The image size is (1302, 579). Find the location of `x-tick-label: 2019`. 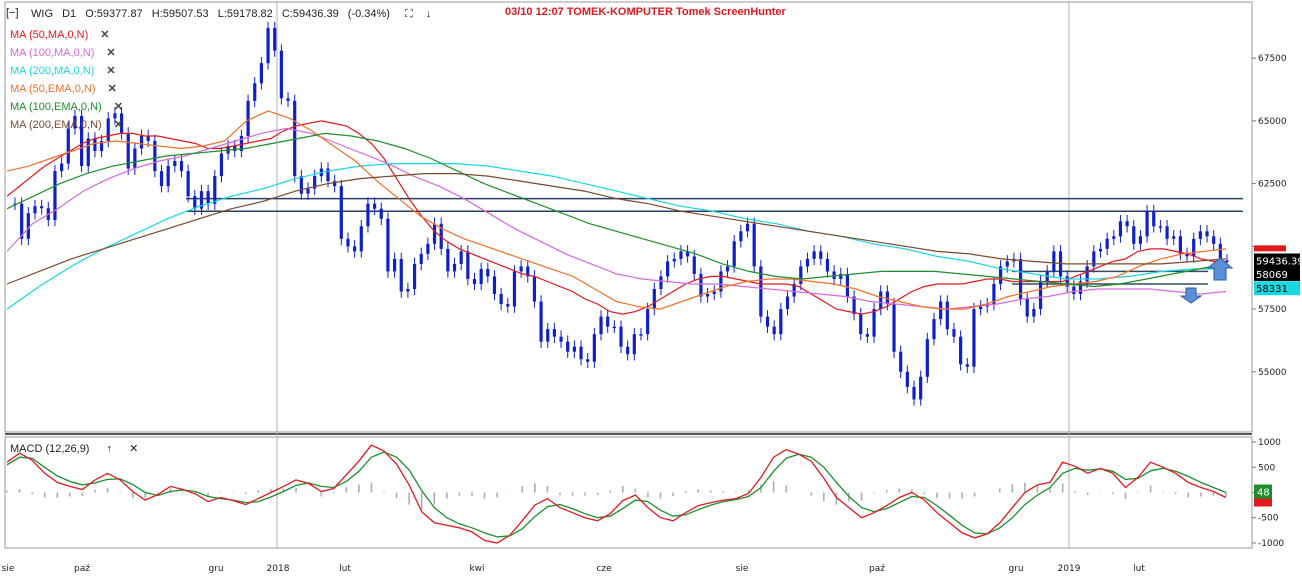

x-tick-label: 2019 is located at coordinates (1069, 569).